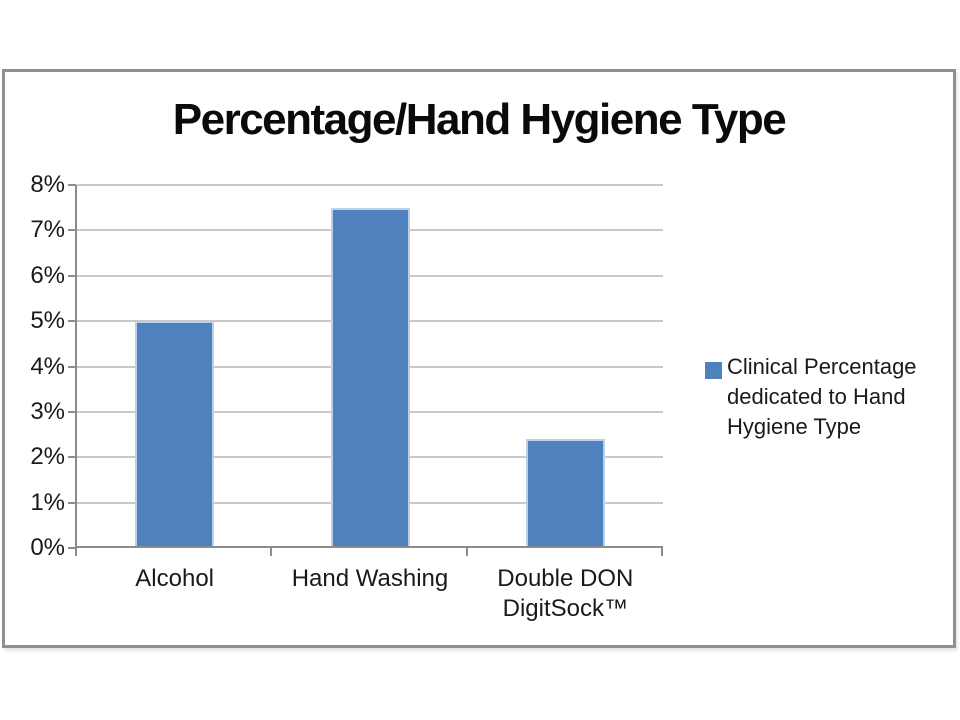 Image resolution: width=960 pixels, height=720 pixels. What do you see at coordinates (47, 547) in the screenshot?
I see `y-tick-label: 0%` at bounding box center [47, 547].